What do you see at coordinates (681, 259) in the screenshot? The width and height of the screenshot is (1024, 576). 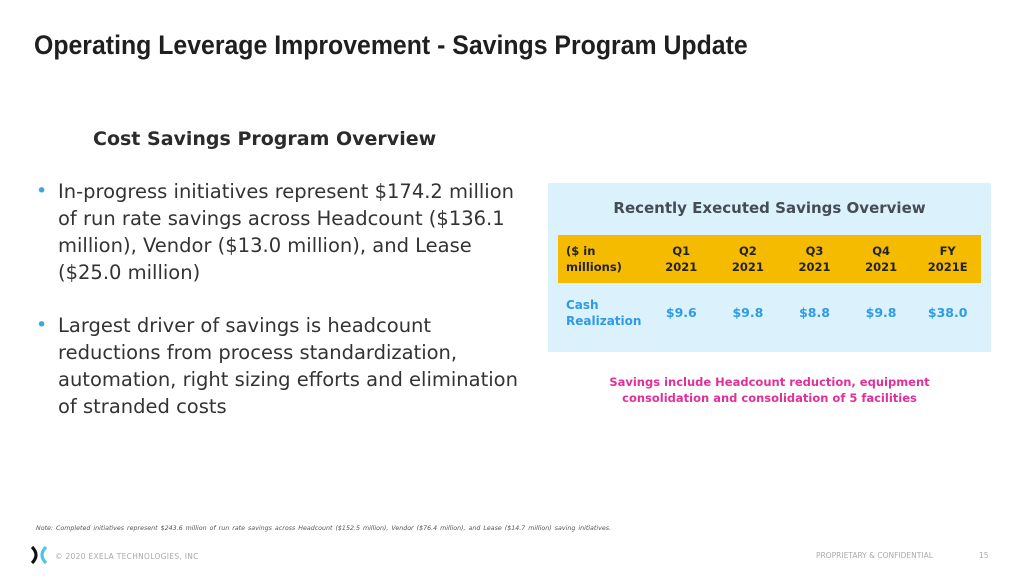 I see `header-cell: Q1 2021` at bounding box center [681, 259].